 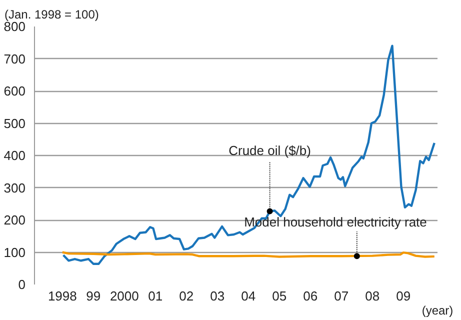 What do you see at coordinates (248, 296) in the screenshot?
I see `x-tick-label: 04` at bounding box center [248, 296].